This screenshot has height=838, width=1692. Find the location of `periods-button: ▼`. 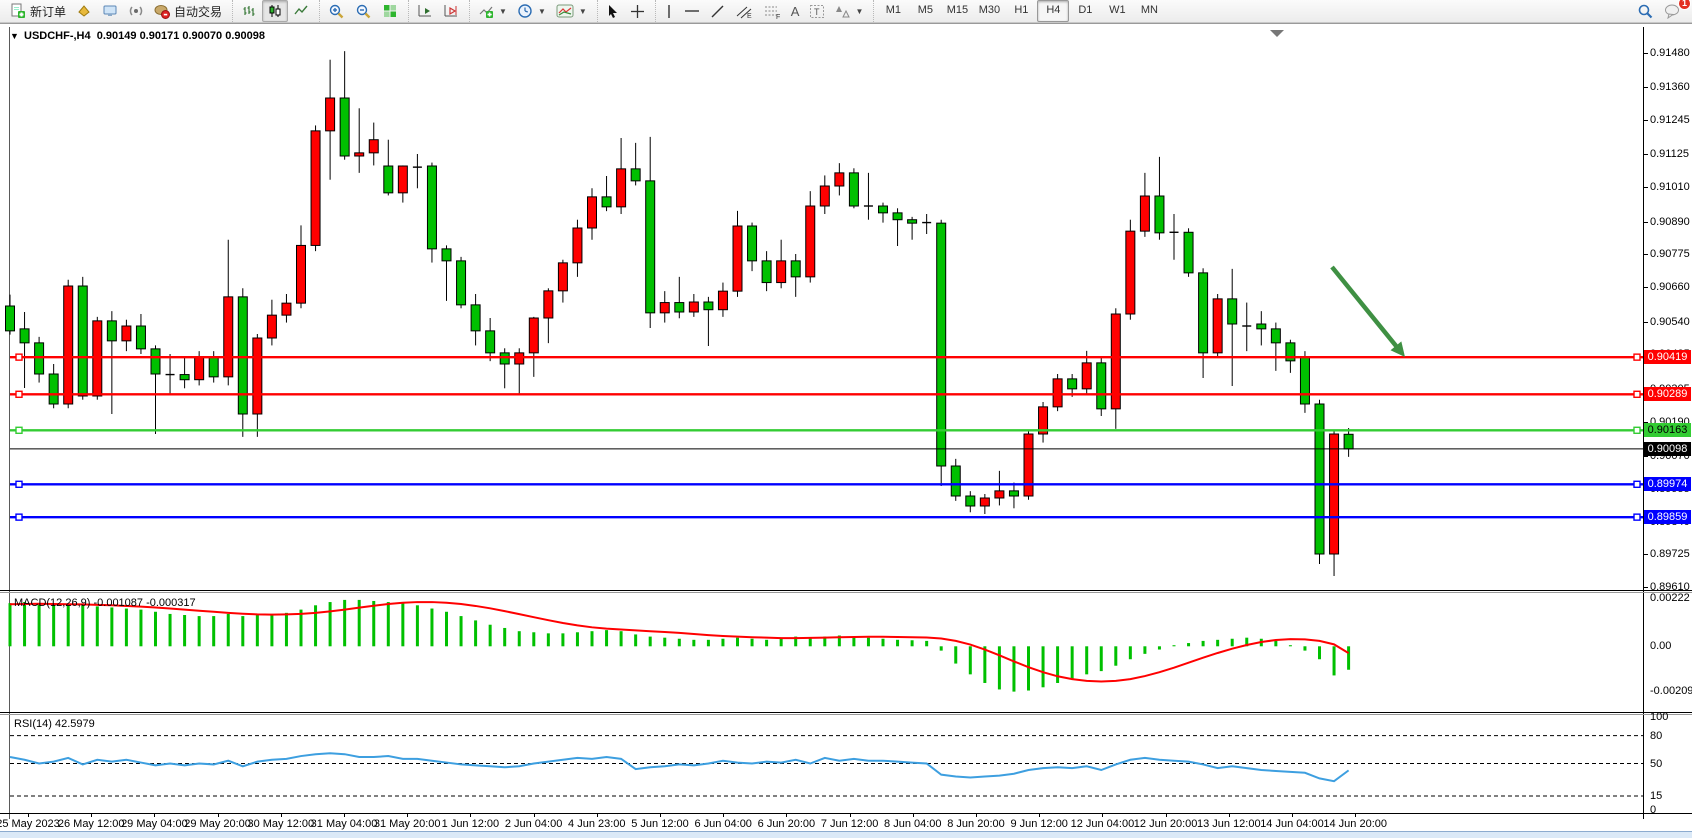

periods-button: ▼ is located at coordinates (531, 11).